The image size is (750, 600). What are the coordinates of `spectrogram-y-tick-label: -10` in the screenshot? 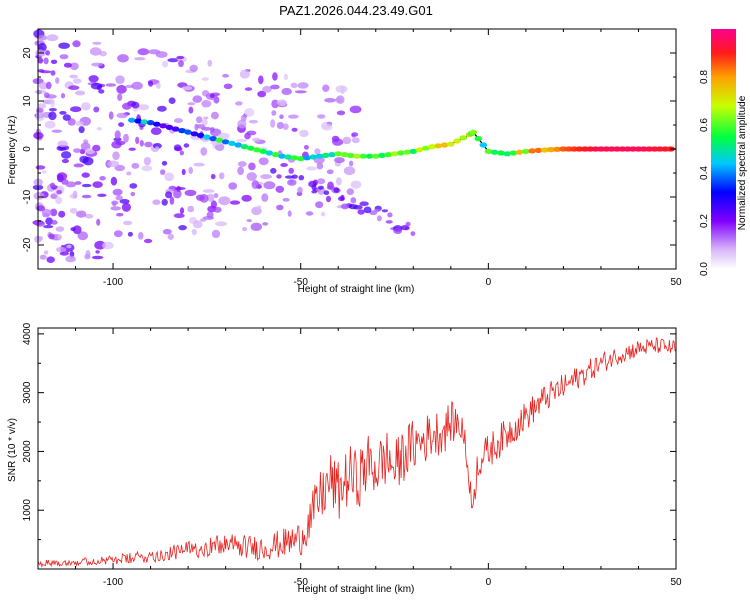 It's located at (27, 196).